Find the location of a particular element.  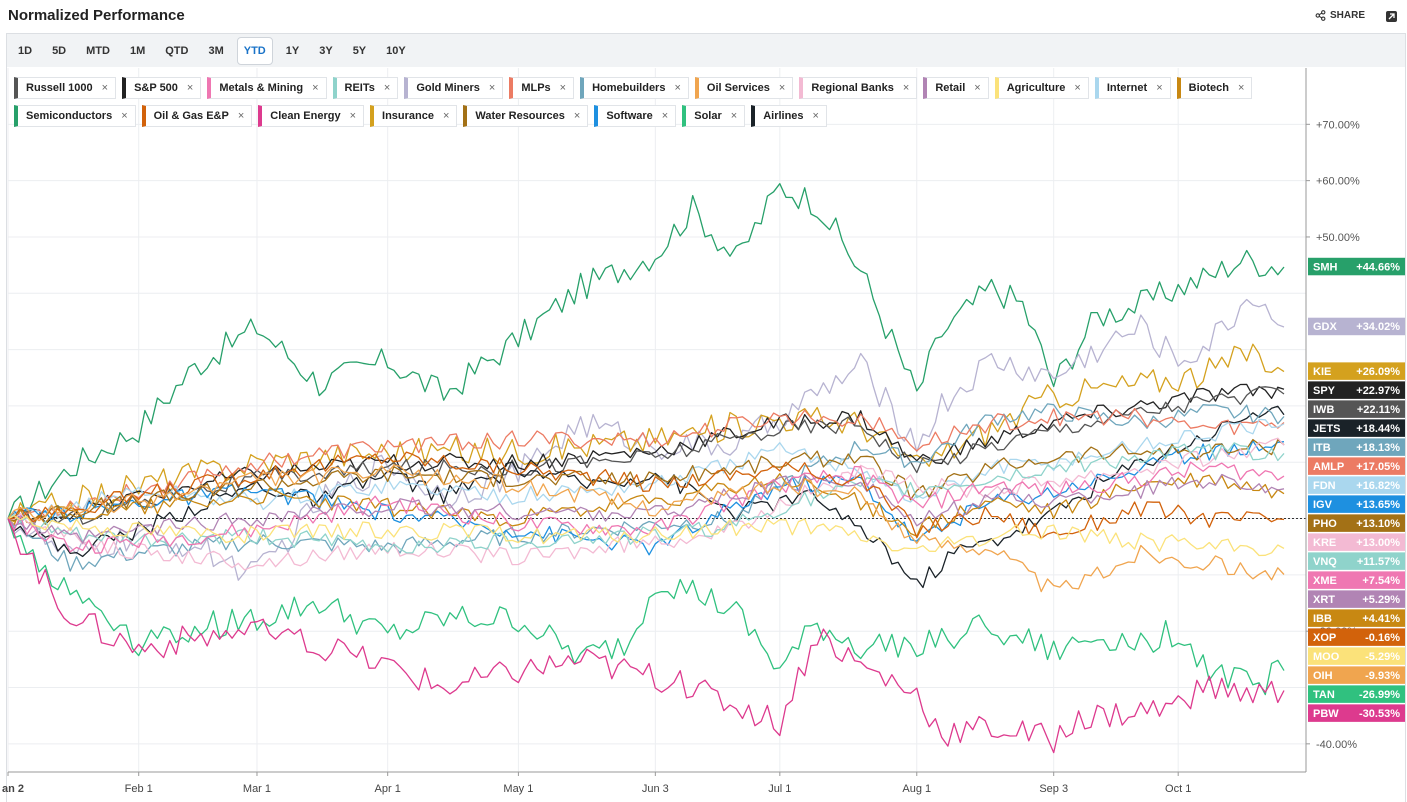

legend-chip: Water Resources × is located at coordinates (526, 116).